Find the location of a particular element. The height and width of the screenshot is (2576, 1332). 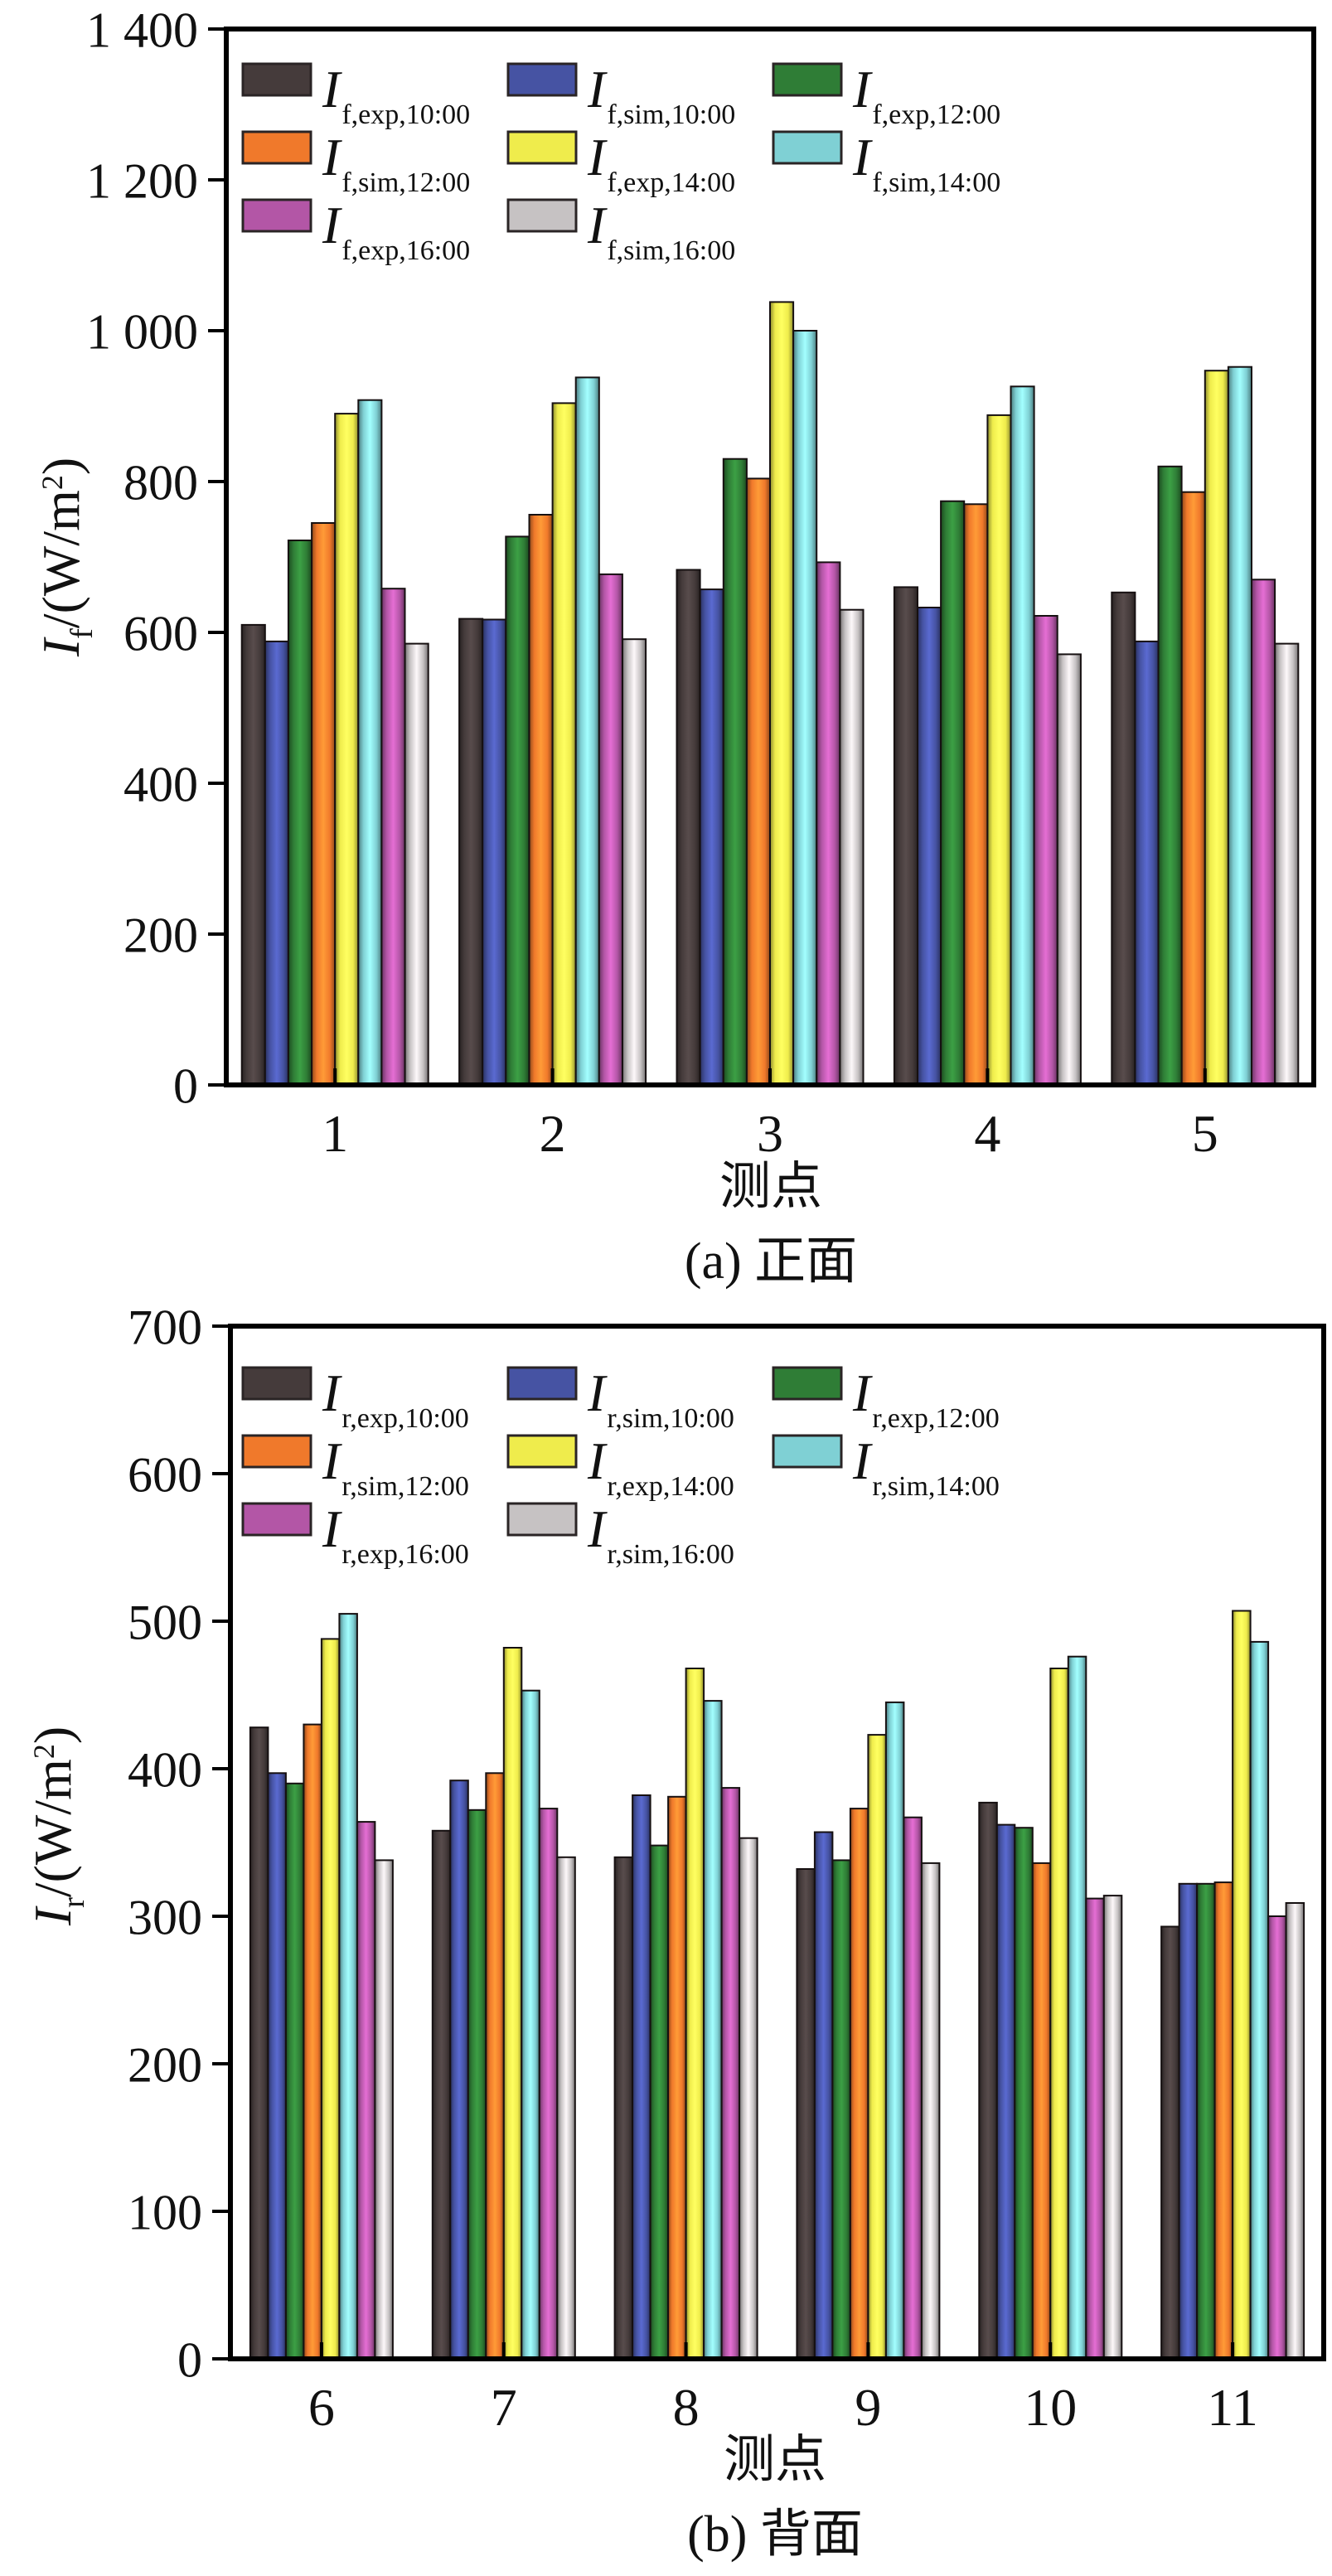

bar-r,sim,12:00-point-7 is located at coordinates (495, 2066).